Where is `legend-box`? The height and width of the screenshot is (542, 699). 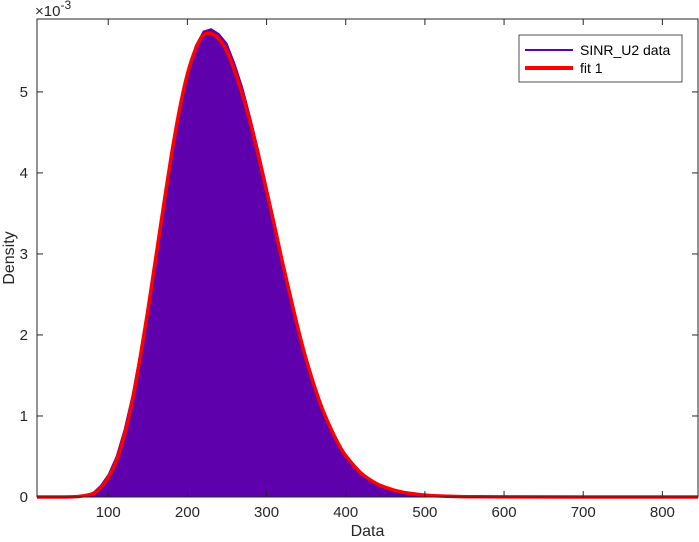
legend-box is located at coordinates (600, 58).